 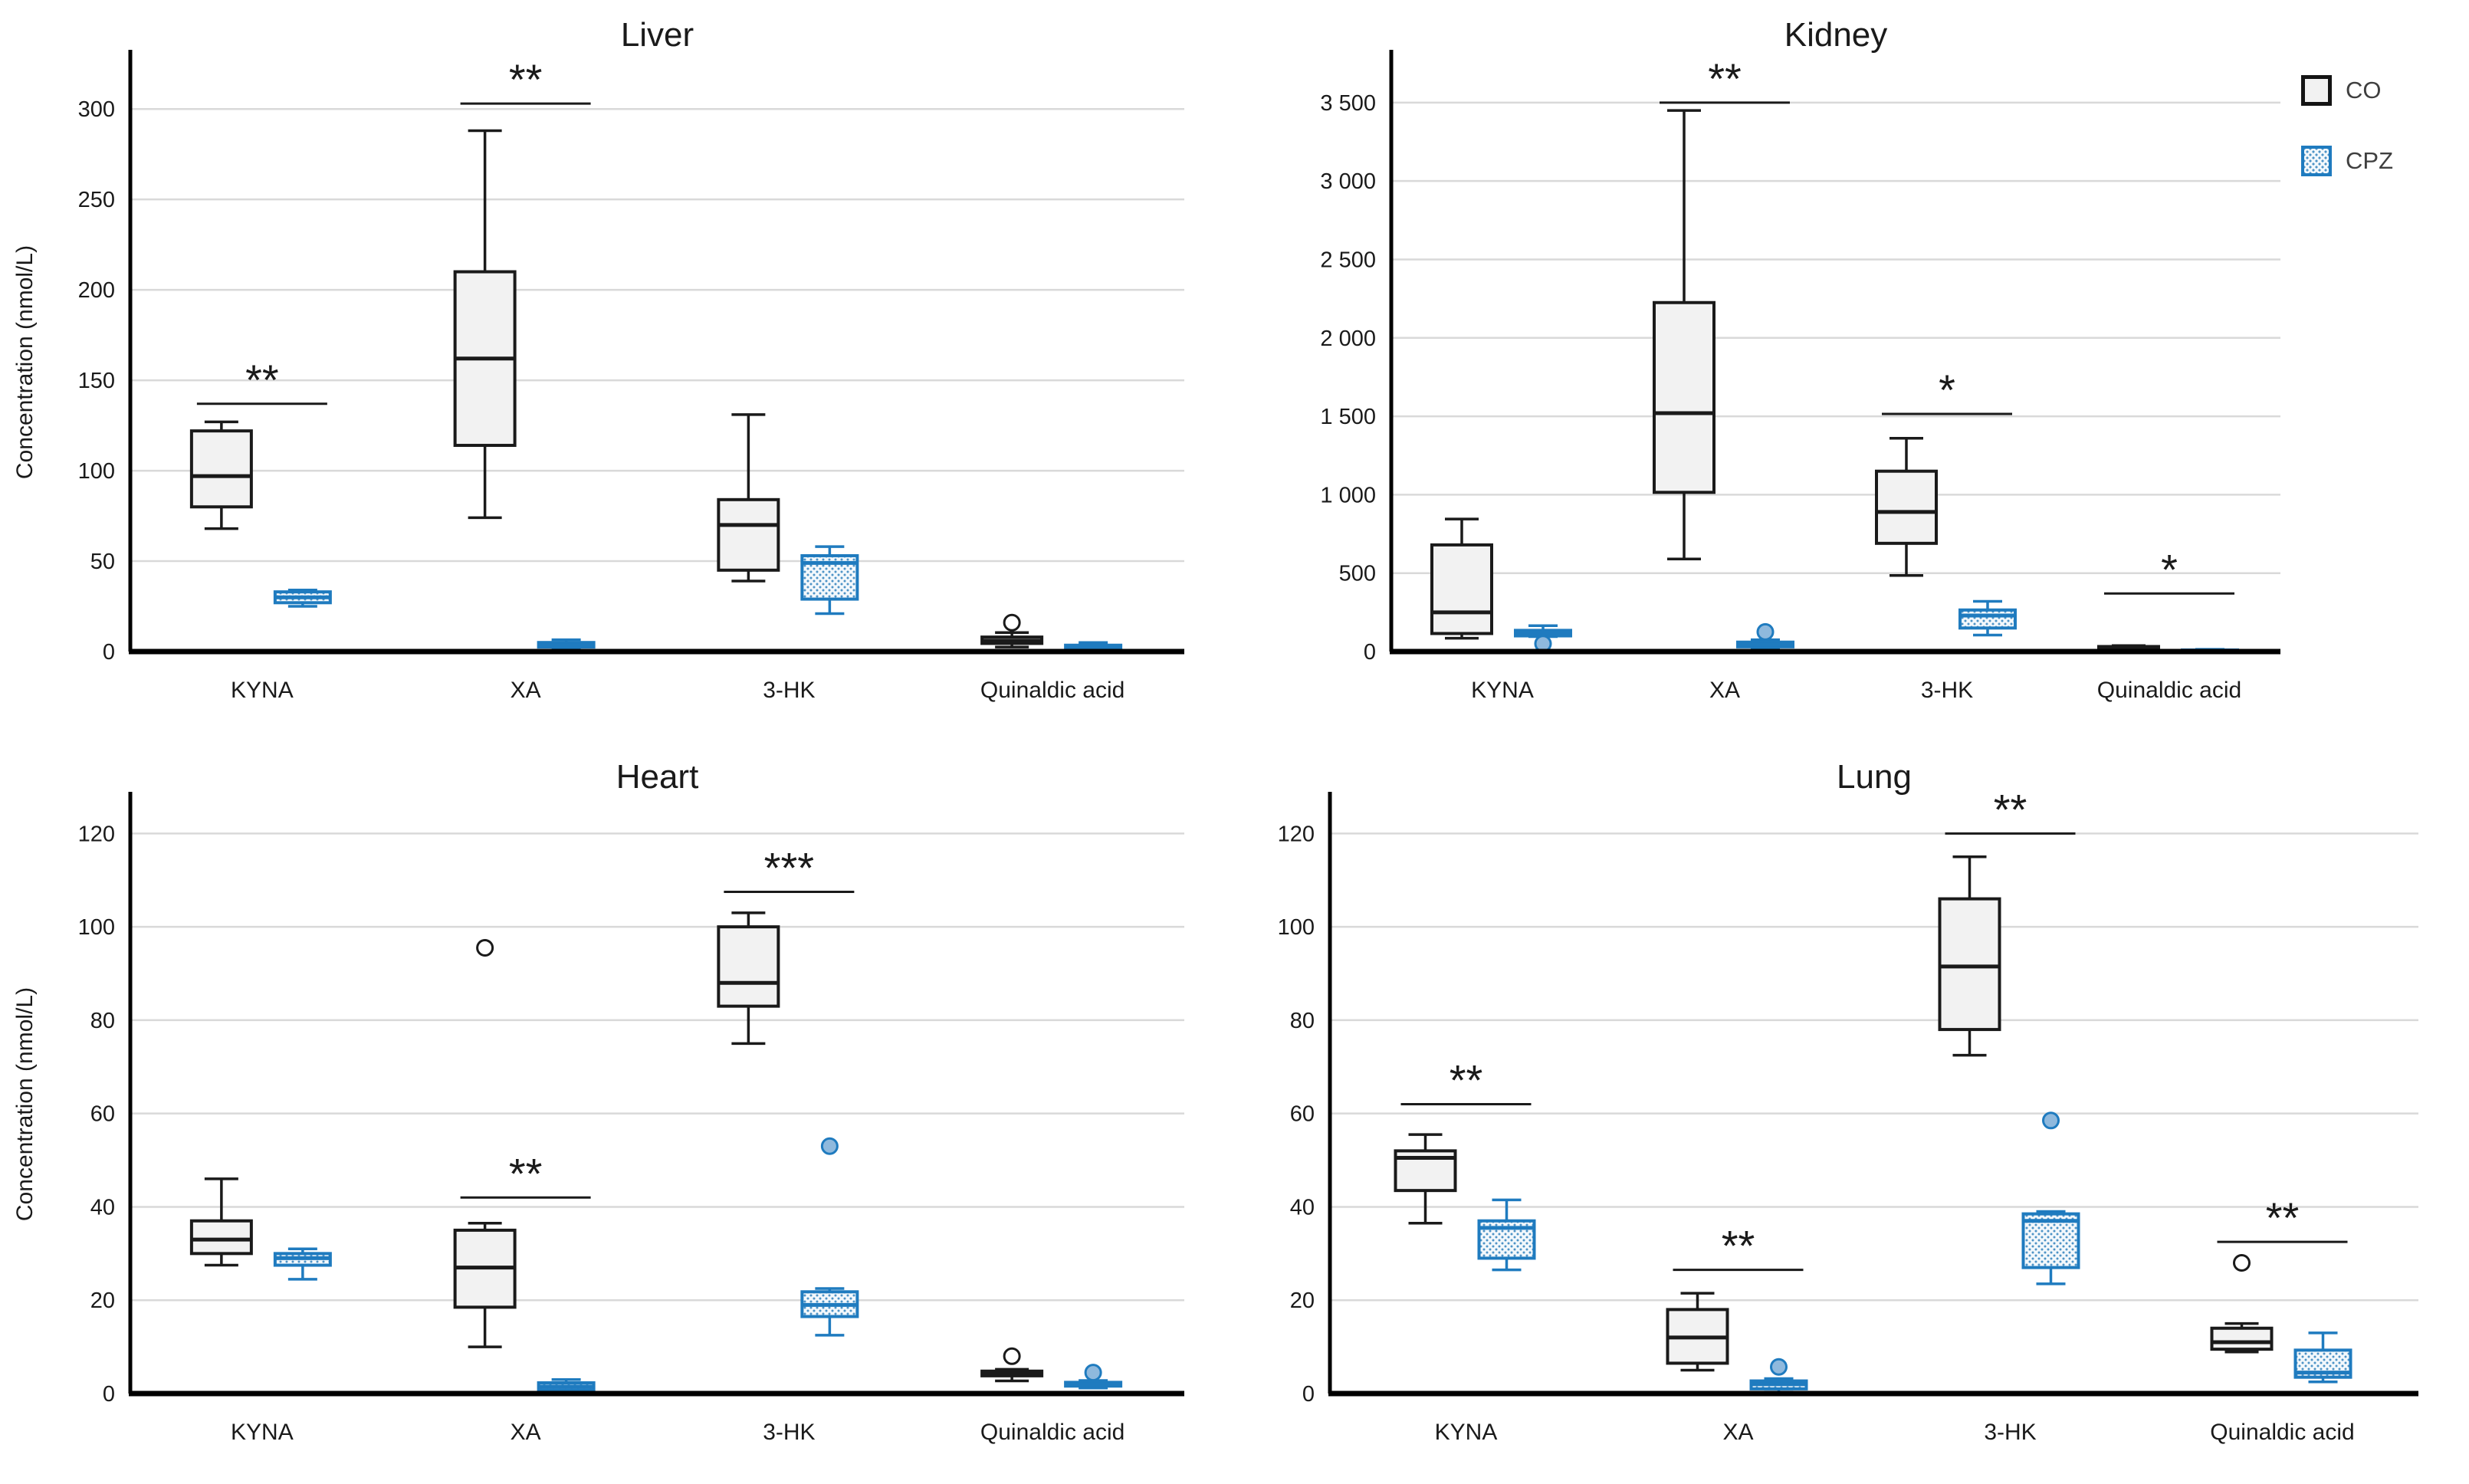 I want to click on y-tick-label: 2 000, so click(x=1348, y=339).